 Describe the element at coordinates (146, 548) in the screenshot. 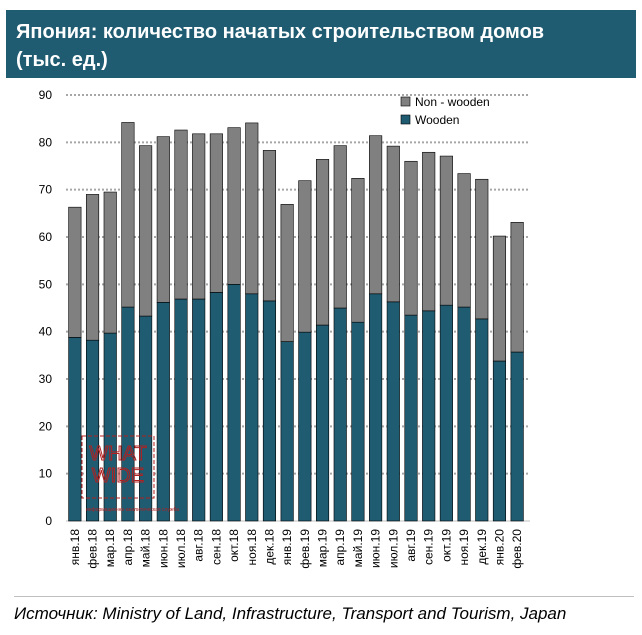

I see `x-tick-label: май.18` at that location.